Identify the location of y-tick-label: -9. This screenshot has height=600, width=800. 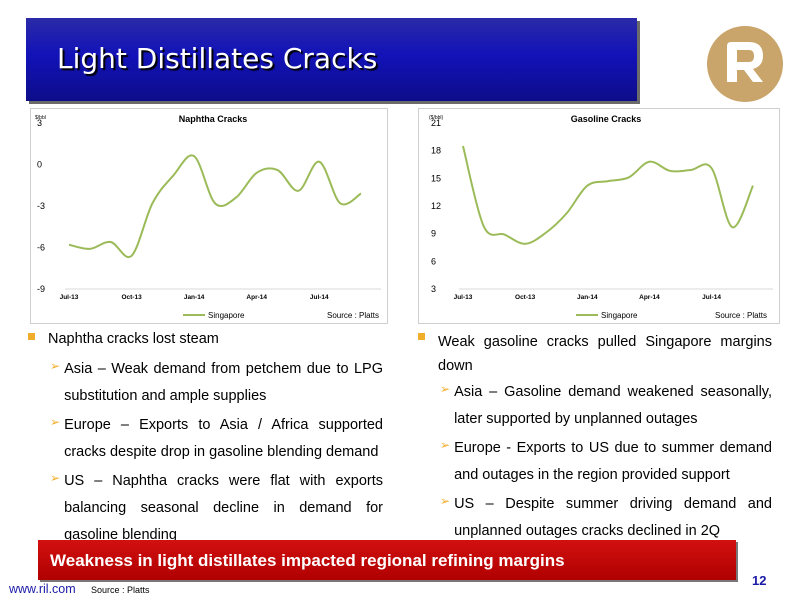
(41, 289).